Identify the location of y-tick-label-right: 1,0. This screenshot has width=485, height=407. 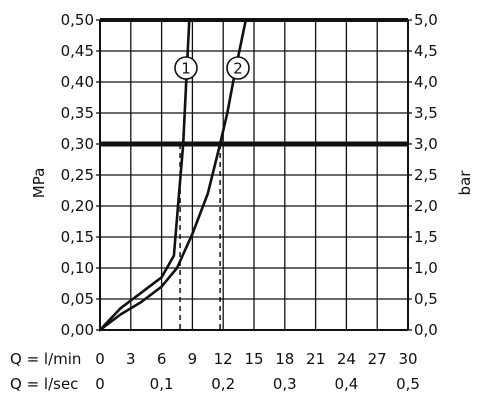
(426, 268).